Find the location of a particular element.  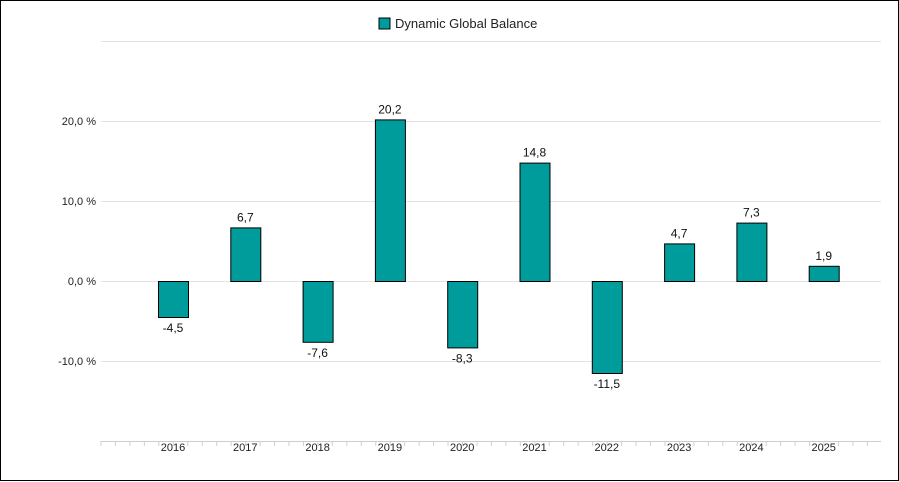

data-label: 4,7 is located at coordinates (679, 233).